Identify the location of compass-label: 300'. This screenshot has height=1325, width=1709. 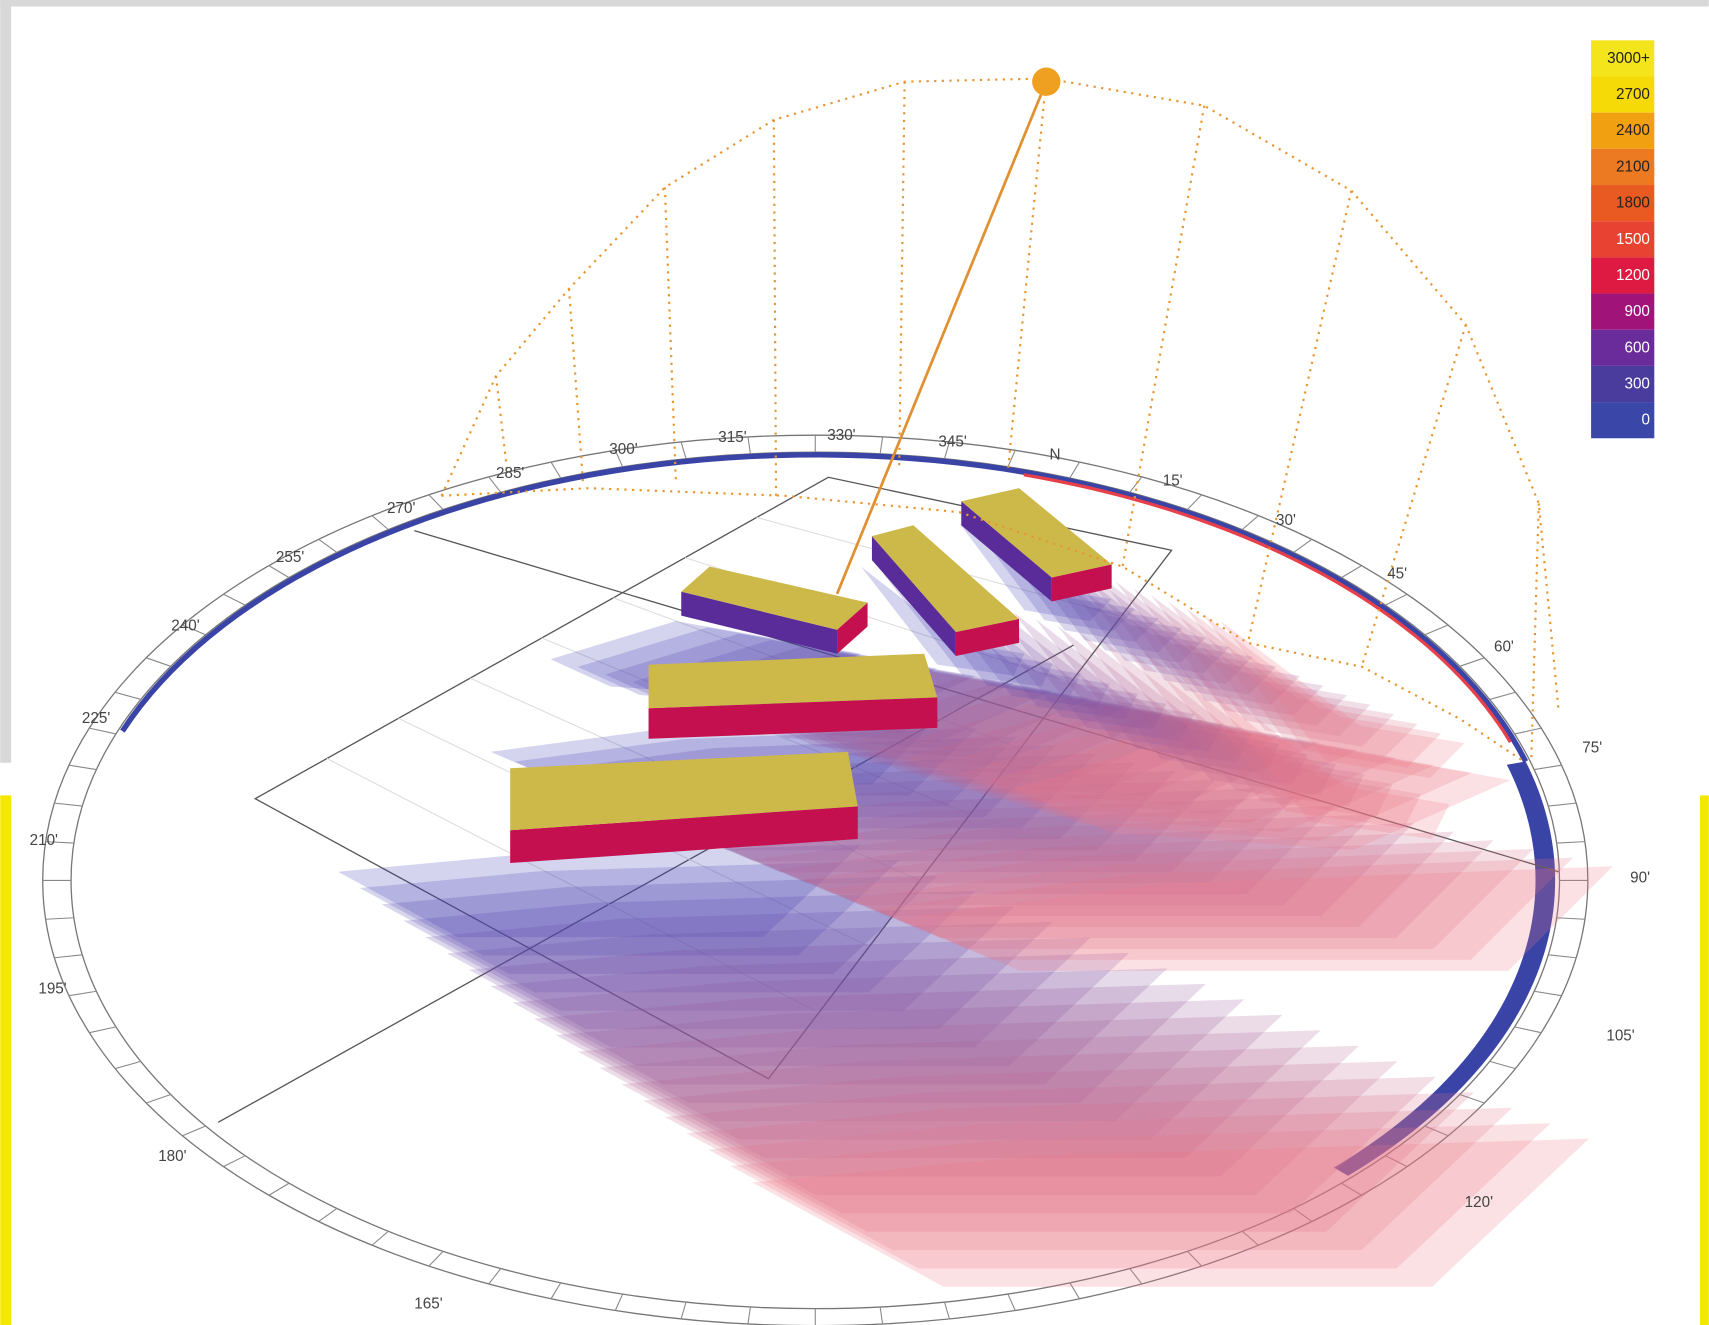
(623, 449).